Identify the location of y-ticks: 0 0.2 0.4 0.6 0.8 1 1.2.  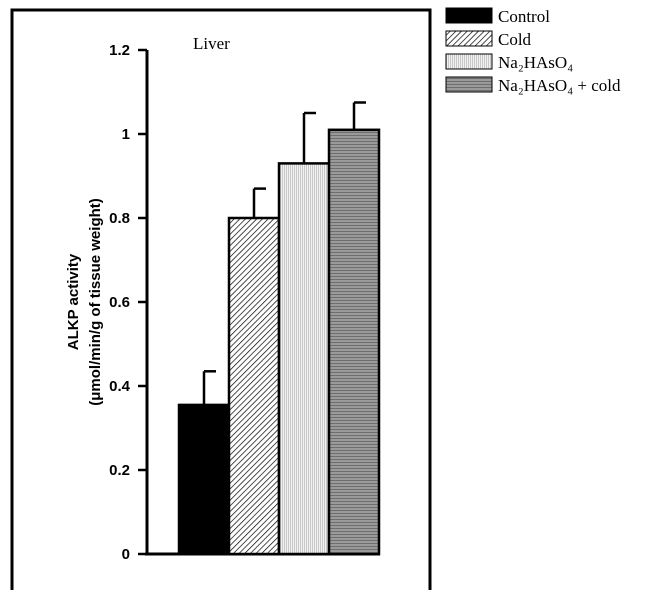
(128, 302).